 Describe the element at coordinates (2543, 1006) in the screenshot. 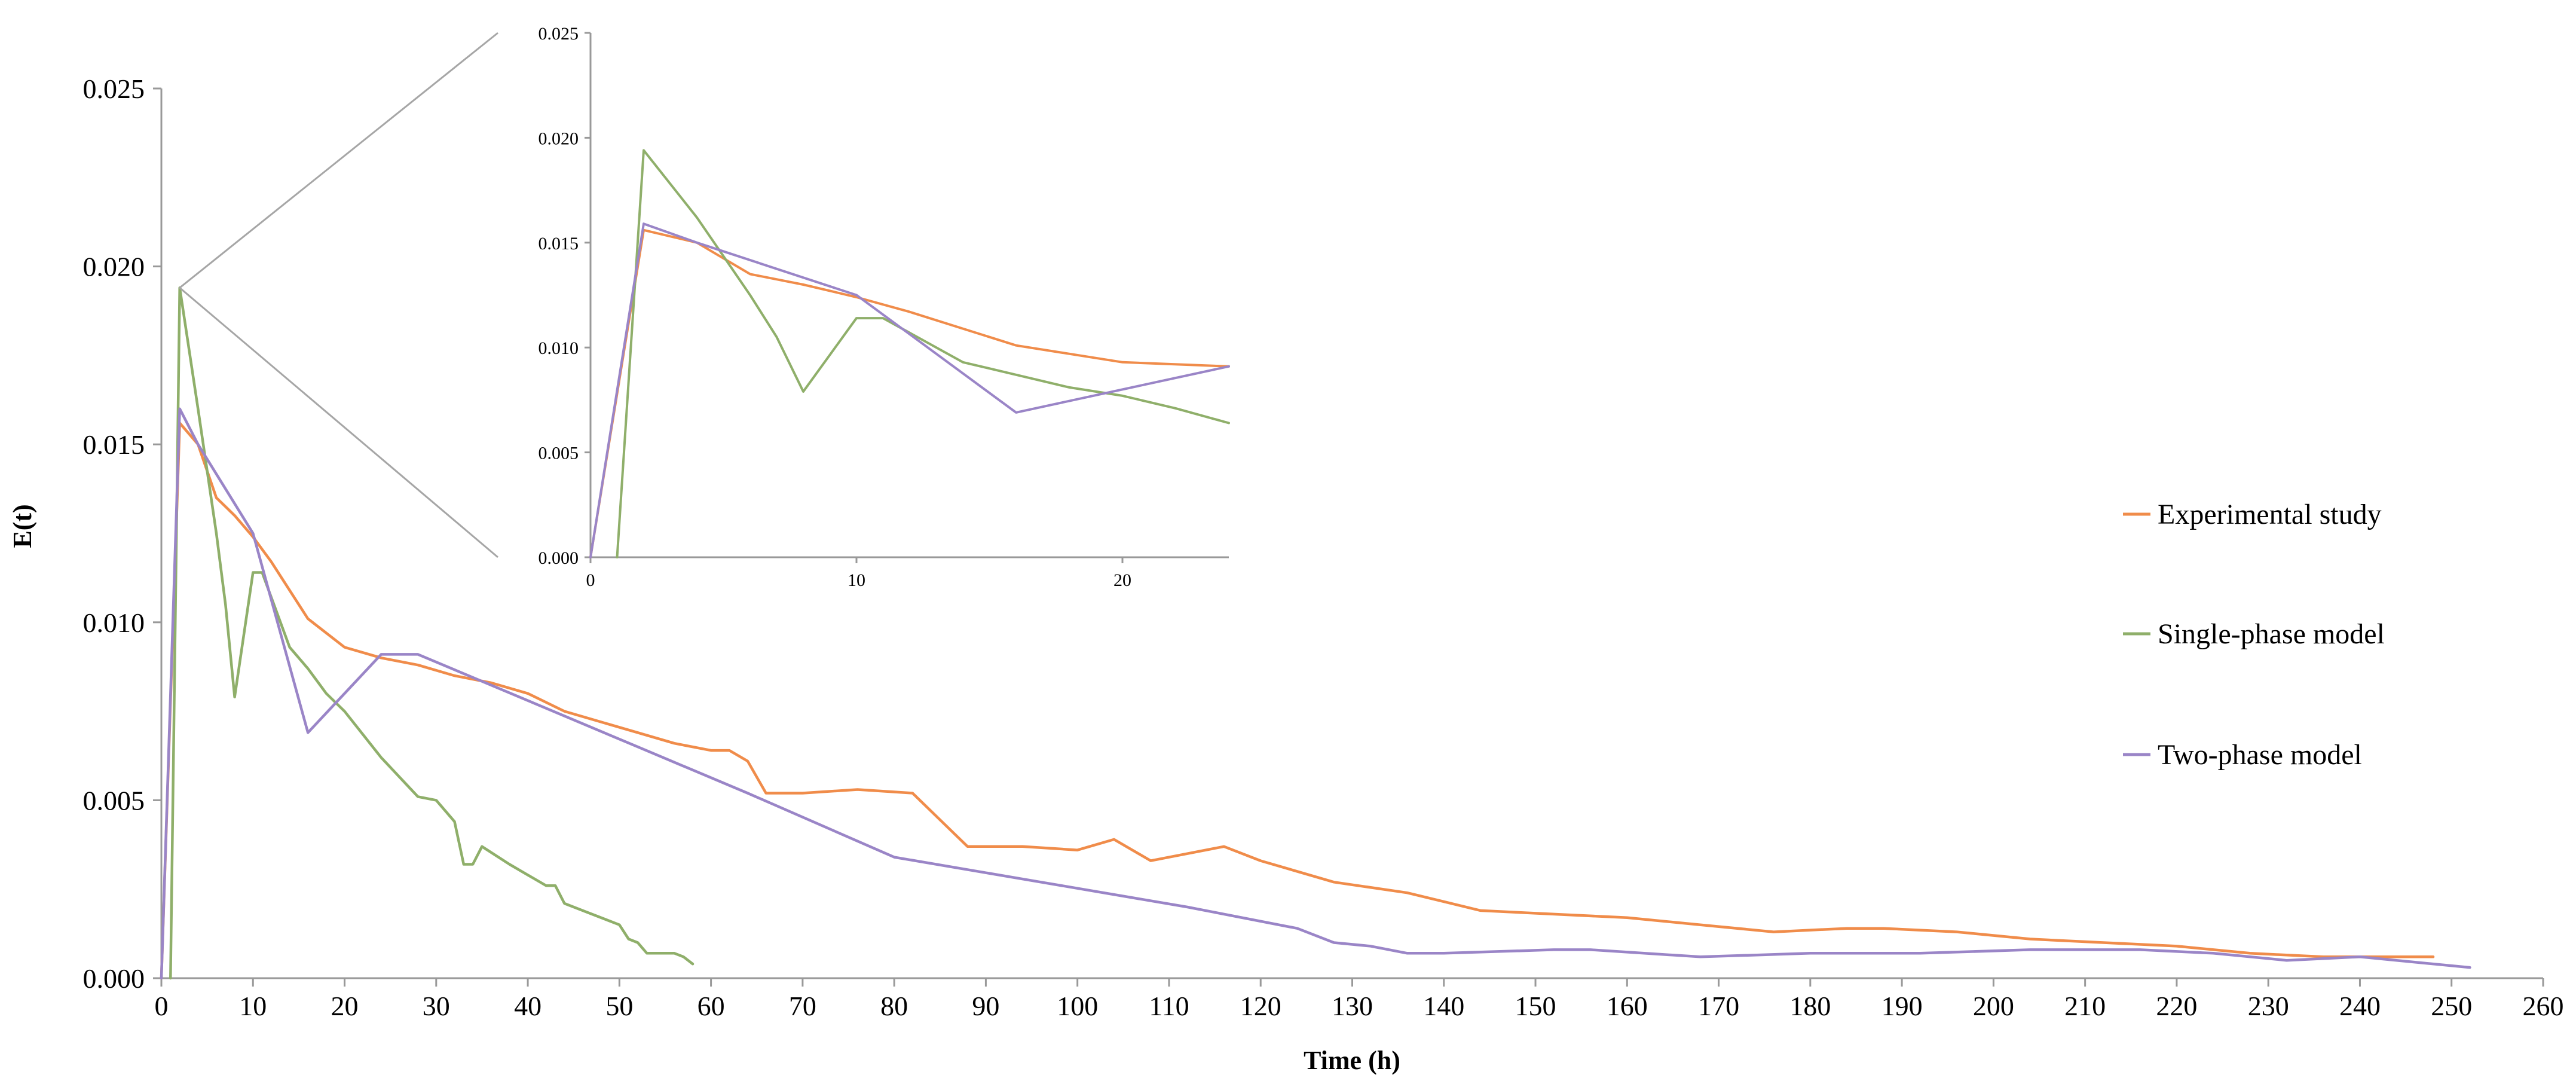

I see `x-tick-label: 260` at that location.